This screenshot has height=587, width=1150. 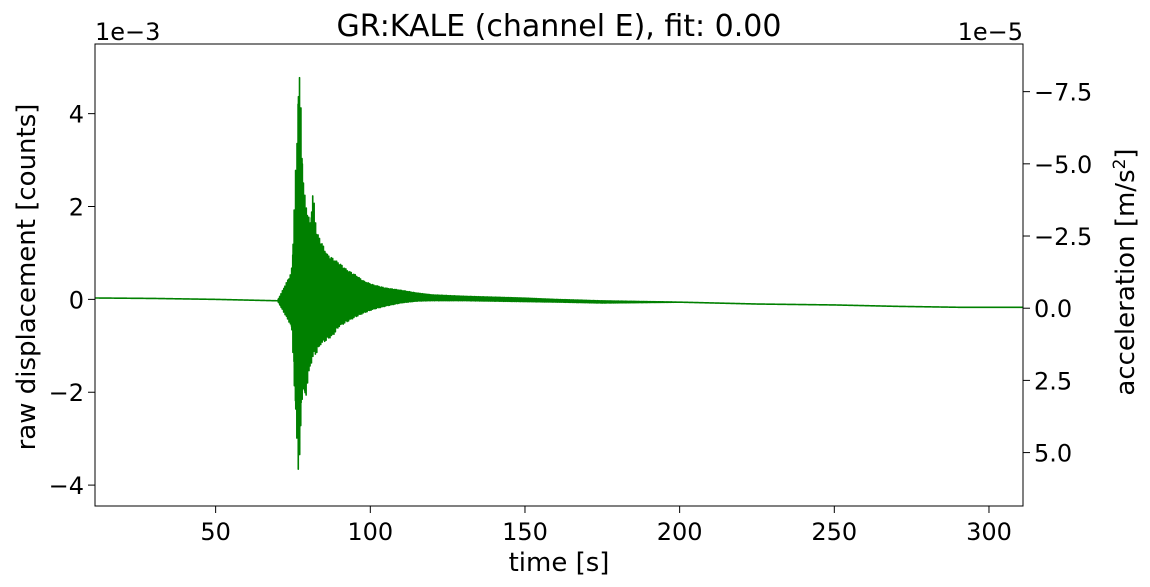 I want to click on y2-axis-ticks: −7.5 −5.0 −2.5 0.0 2.5 5.0, so click(x=1057, y=273).